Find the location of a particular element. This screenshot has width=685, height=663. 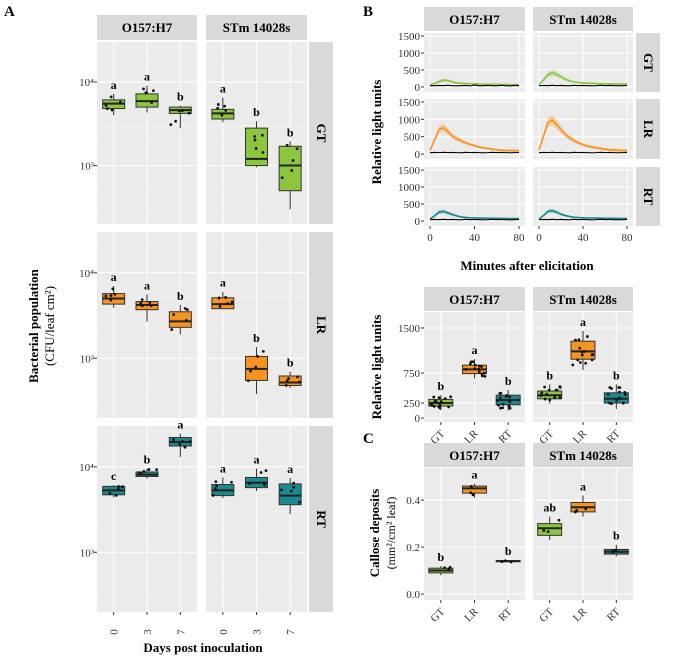

y-tick-label: 750 is located at coordinates (412, 374).